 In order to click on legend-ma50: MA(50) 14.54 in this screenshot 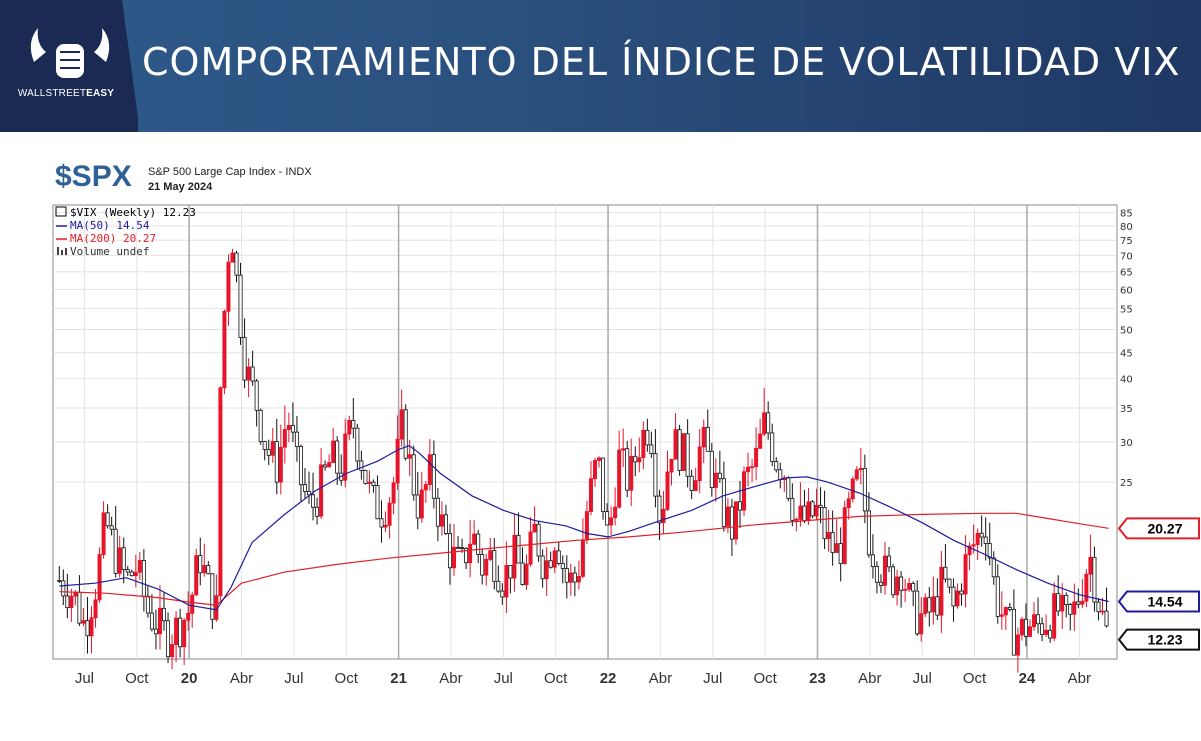, I will do `click(110, 225)`.